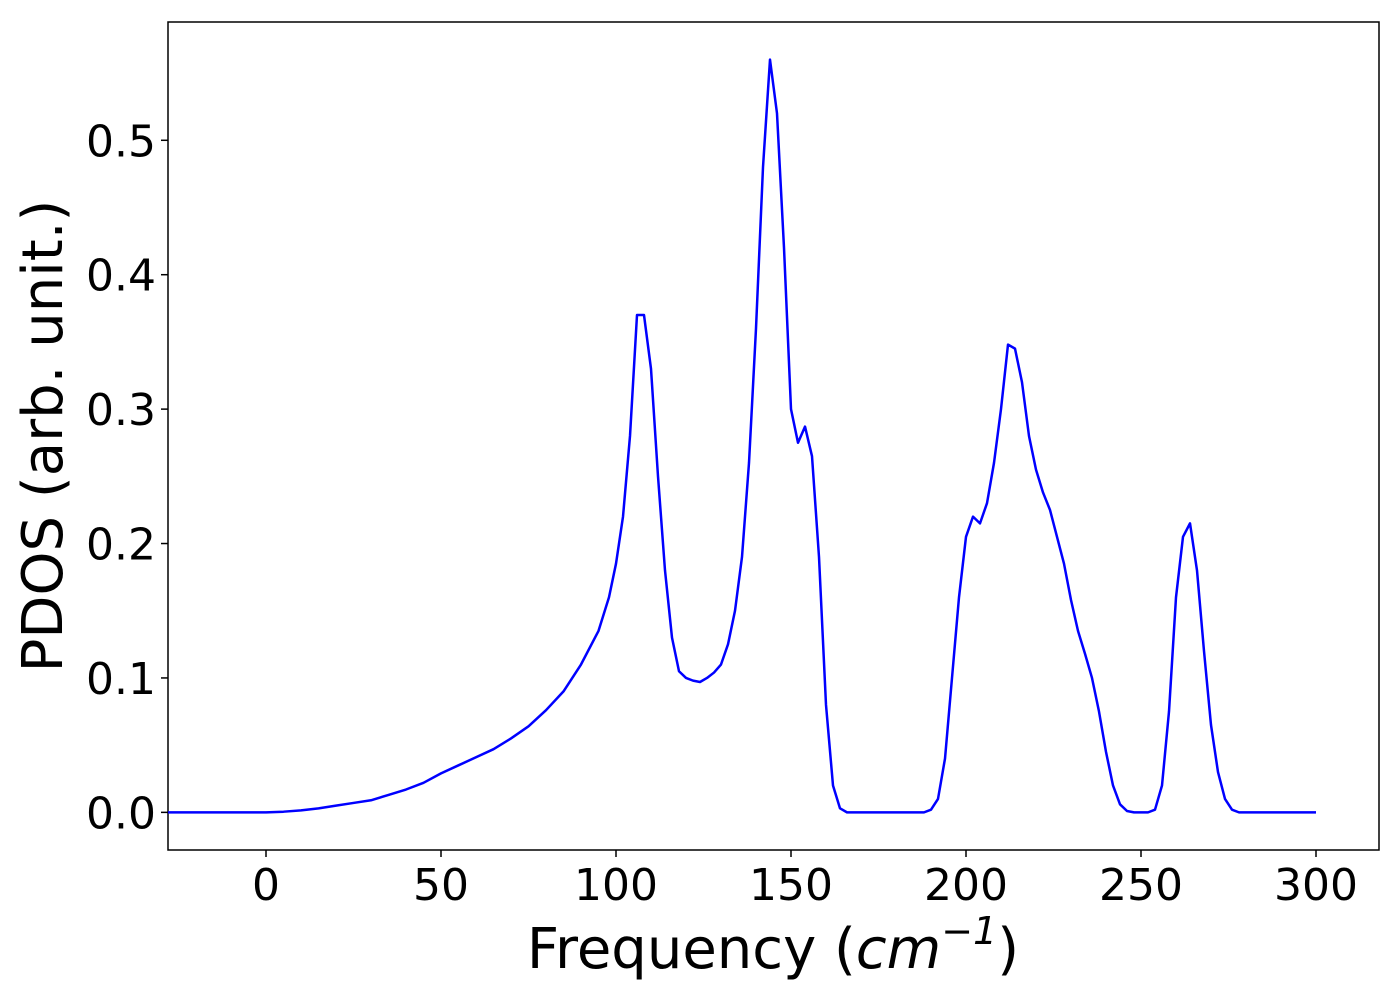 This screenshot has height=1000, width=1400. What do you see at coordinates (121, 410) in the screenshot?
I see `y-tick-label: 0.3` at bounding box center [121, 410].